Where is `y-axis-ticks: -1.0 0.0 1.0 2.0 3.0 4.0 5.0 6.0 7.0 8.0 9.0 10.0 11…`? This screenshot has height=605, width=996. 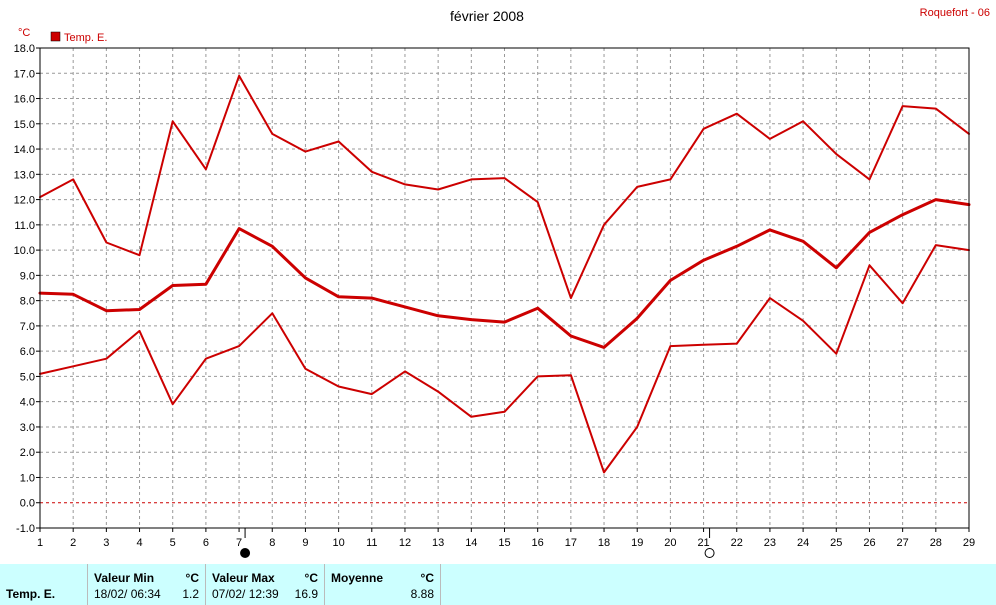 y-axis-ticks: -1.0 0.0 1.0 2.0 3.0 4.0 5.0 6.0 7.0 8.0 9.0 10.0 11… is located at coordinates (27, 289).